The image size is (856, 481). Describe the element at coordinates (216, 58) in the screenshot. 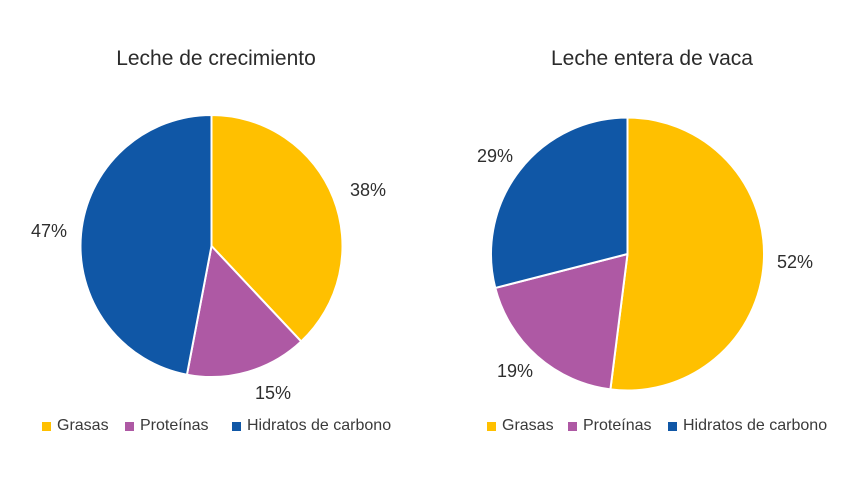

I see `chart-title-left: Leche de crecimiento` at that location.